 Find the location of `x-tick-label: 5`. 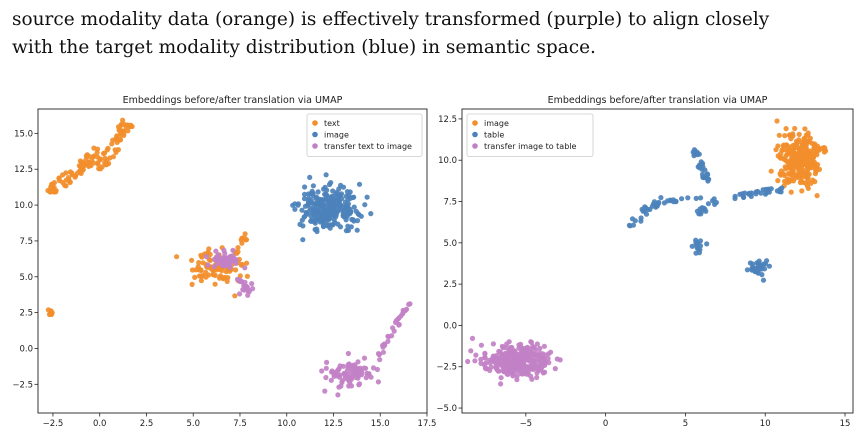

x-tick-label: 5 is located at coordinates (685, 424).